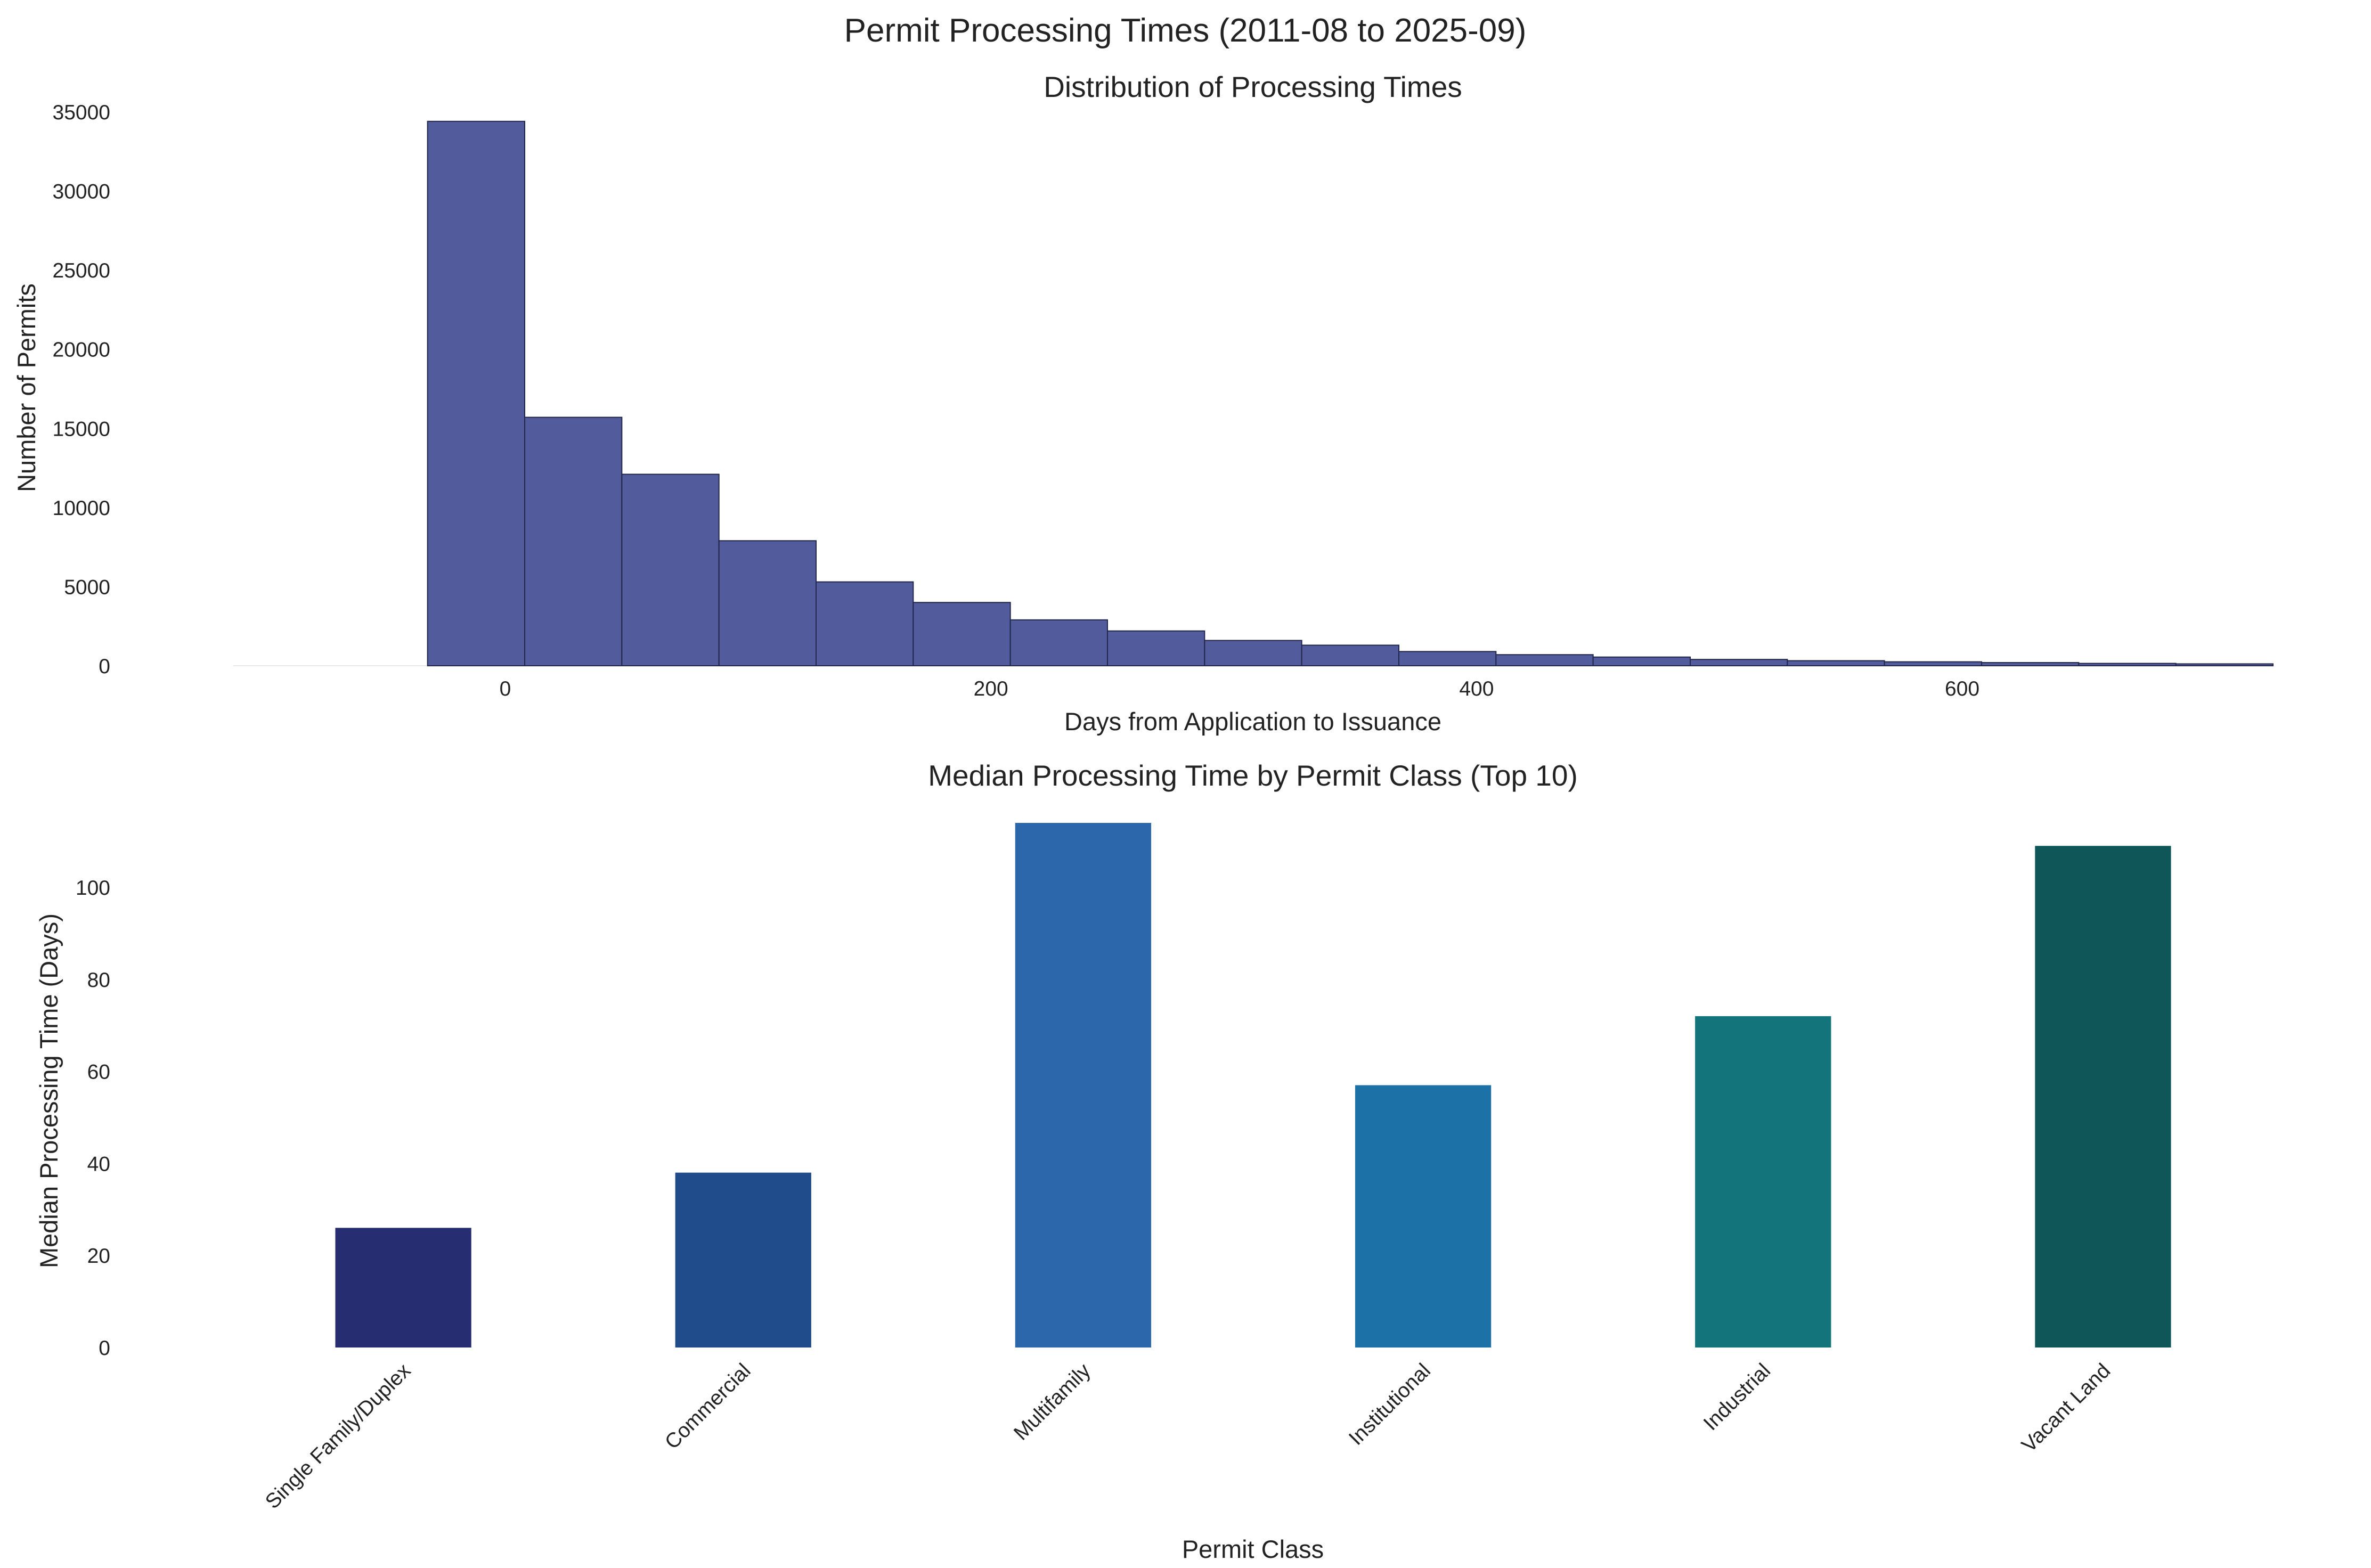  Describe the element at coordinates (2103, 1097) in the screenshot. I see `bar-vacant-land` at that location.